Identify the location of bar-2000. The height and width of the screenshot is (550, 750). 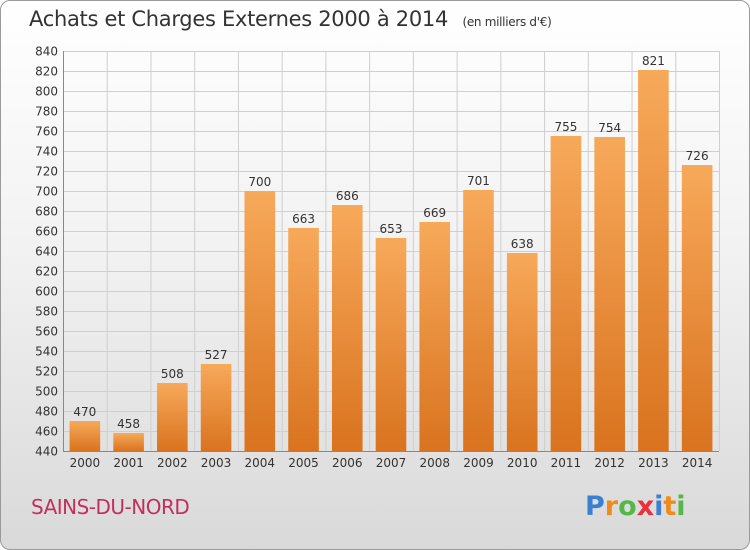
(85, 436).